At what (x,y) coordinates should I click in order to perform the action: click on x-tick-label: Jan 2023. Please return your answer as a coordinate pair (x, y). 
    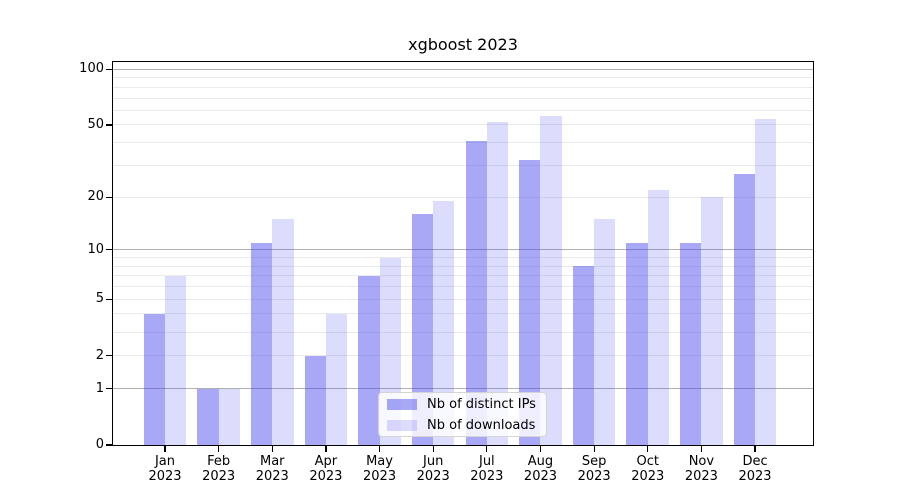
    Looking at the image, I should click on (165, 469).